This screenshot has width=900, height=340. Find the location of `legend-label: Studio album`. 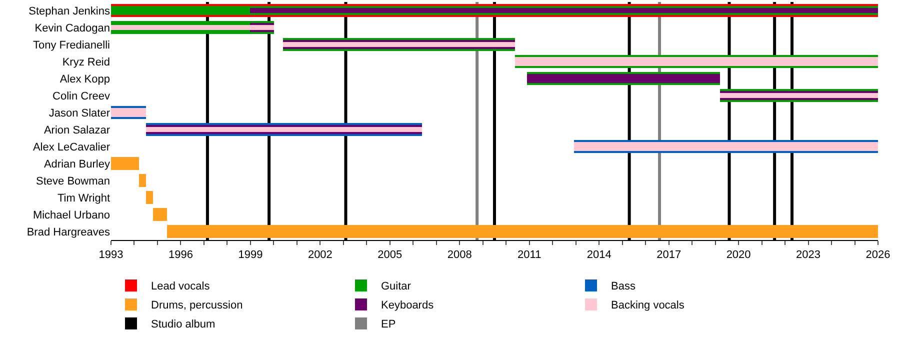

legend-label: Studio album is located at coordinates (183, 324).